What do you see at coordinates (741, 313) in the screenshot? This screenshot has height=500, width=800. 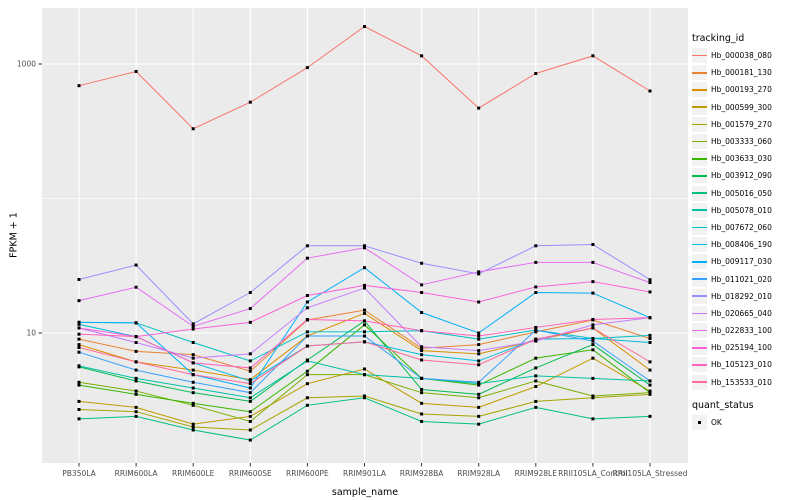 I see `legend-item-label: Hb_020665_040` at bounding box center [741, 313].